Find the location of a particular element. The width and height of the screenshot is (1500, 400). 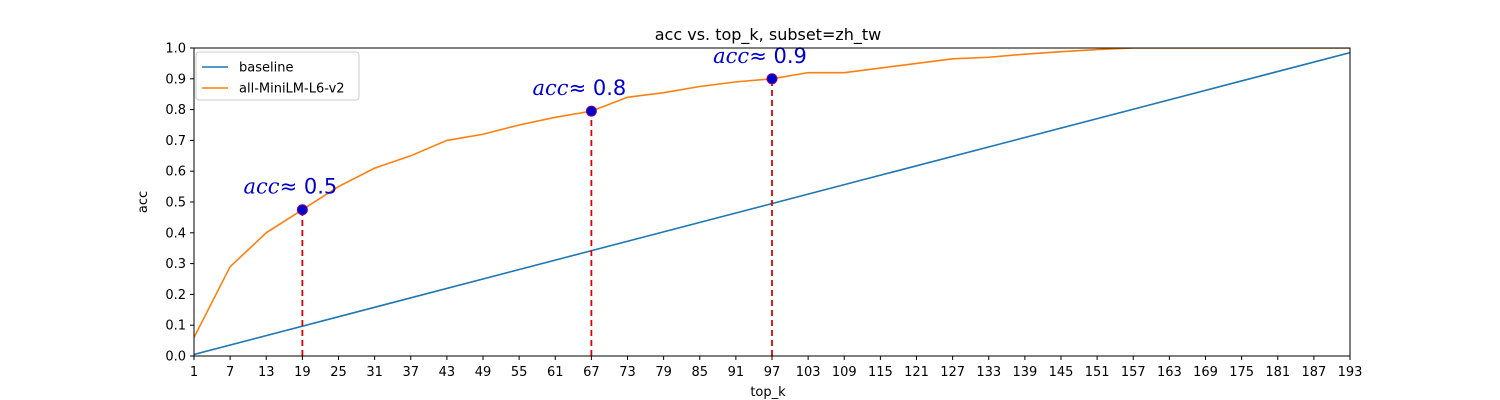

y-tick-label: 0.3 is located at coordinates (175, 264).